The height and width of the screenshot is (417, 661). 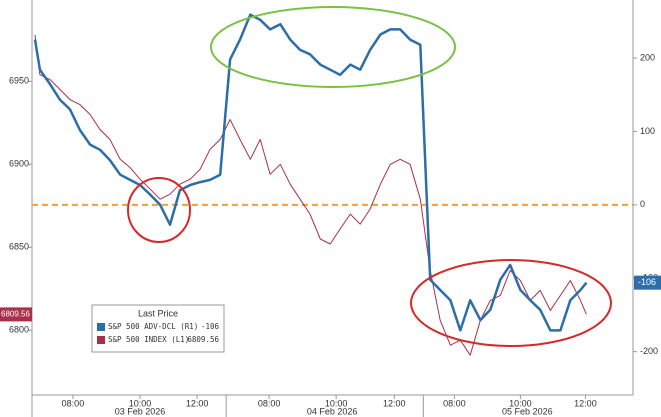 What do you see at coordinates (649, 351) in the screenshot?
I see `y2-tick-label: -200` at bounding box center [649, 351].